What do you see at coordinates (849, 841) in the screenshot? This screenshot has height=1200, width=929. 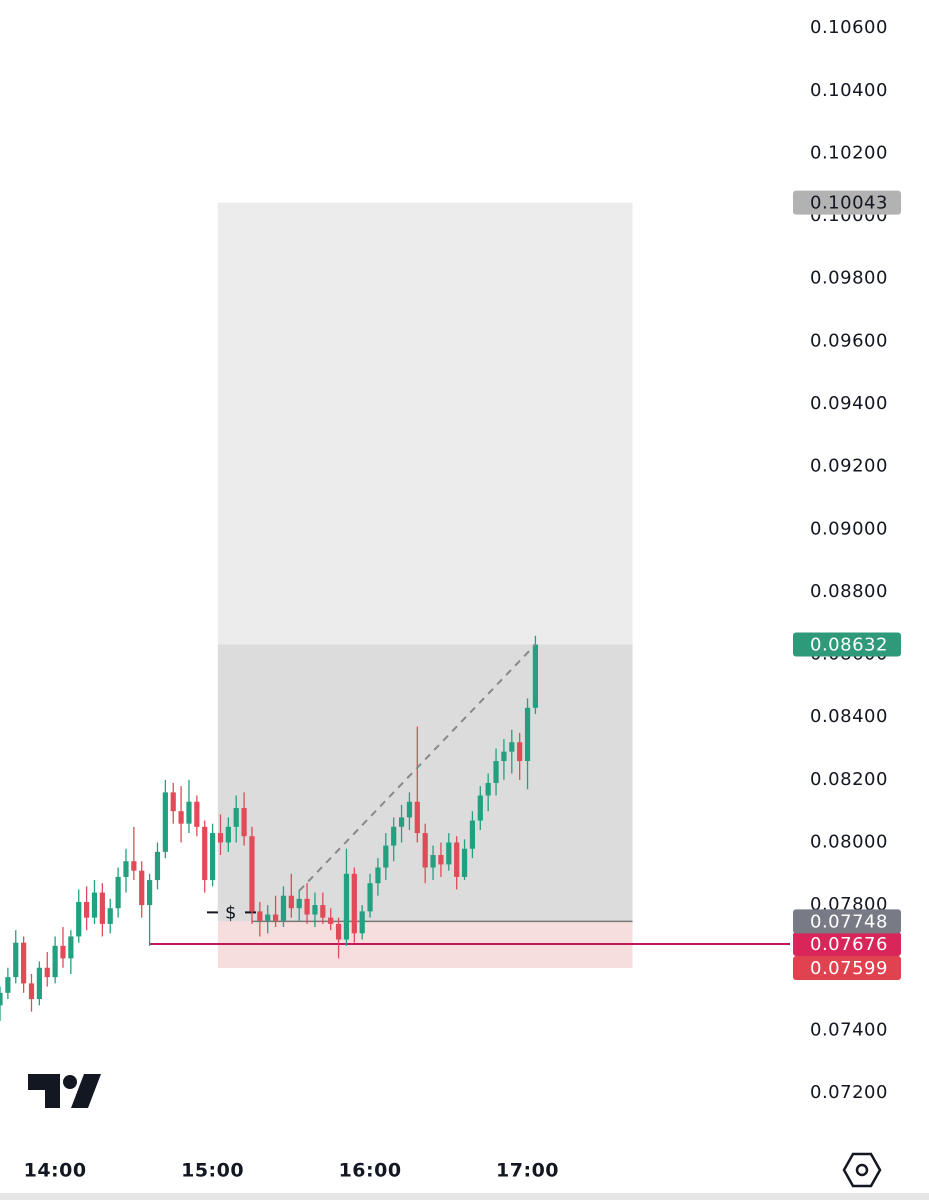 I see `y-tick-label: 0.08000` at bounding box center [849, 841].